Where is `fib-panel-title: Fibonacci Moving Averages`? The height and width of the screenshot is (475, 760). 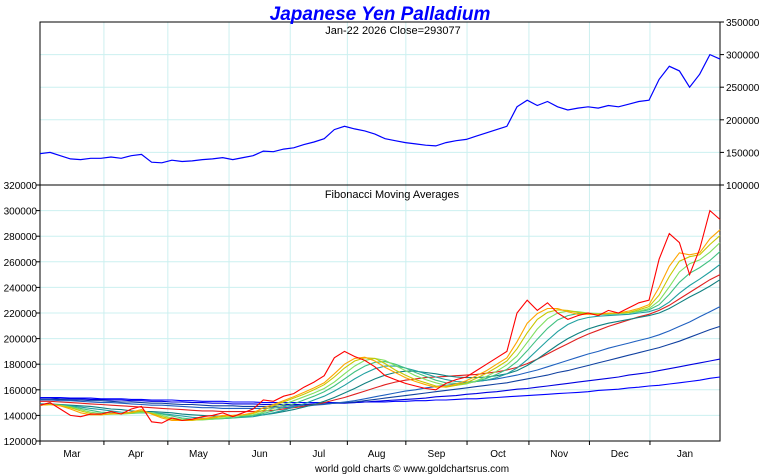 fib-panel-title: Fibonacci Moving Averages is located at coordinates (392, 195).